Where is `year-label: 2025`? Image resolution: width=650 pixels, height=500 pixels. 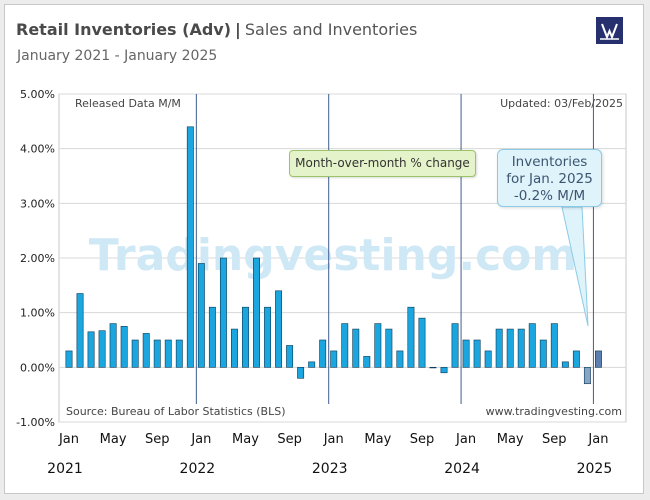
year-label: 2025 is located at coordinates (595, 469).